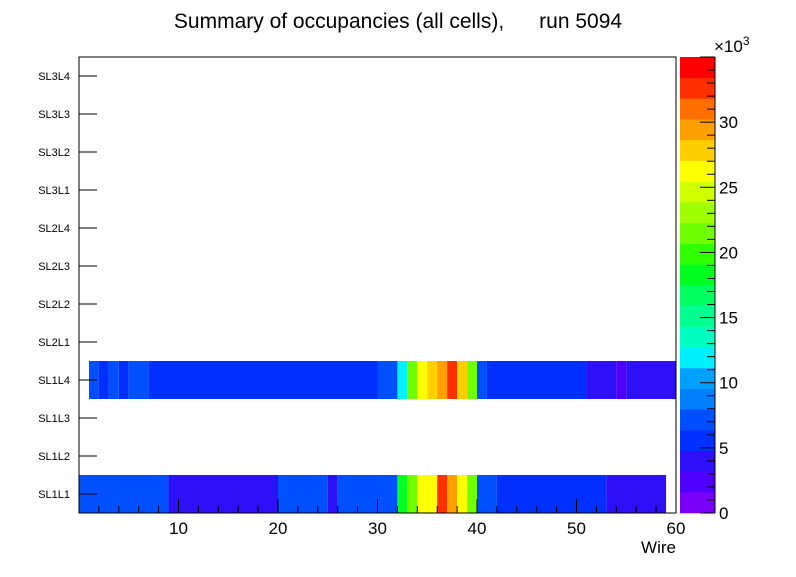  What do you see at coordinates (719, 289) in the screenshot?
I see `color-palette-axis: 0 5 10 15 20 25 30` at bounding box center [719, 289].